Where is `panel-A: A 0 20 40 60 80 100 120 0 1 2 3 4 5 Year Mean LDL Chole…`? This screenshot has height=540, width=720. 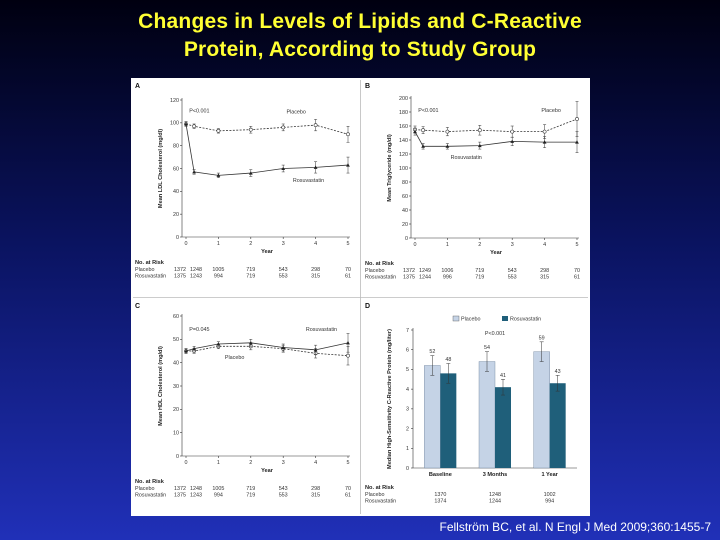 panel-A: A 0 20 40 60 80 100 120 0 1 2 3 4 5 Year Mean LDL Chole… is located at coordinates (243, 181).